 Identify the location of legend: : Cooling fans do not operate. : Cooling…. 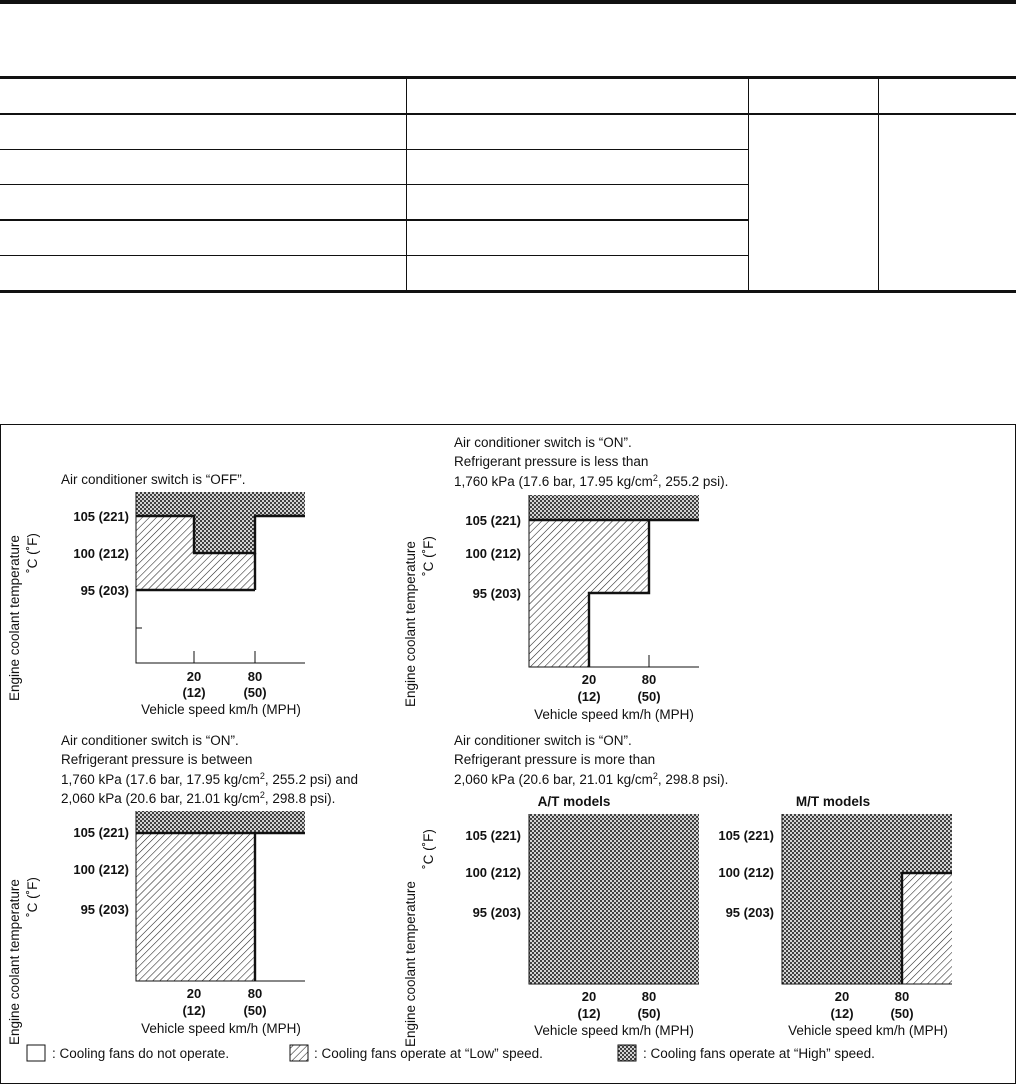
(450, 1053).